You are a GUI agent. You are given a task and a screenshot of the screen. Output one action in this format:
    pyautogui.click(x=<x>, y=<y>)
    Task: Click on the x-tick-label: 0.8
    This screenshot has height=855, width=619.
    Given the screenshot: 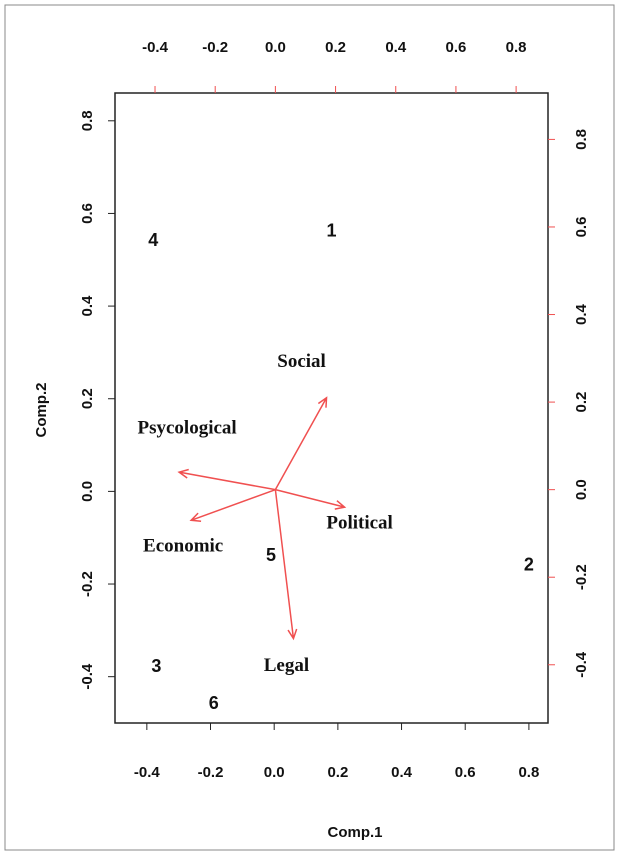 What is the action you would take?
    pyautogui.click(x=528, y=772)
    